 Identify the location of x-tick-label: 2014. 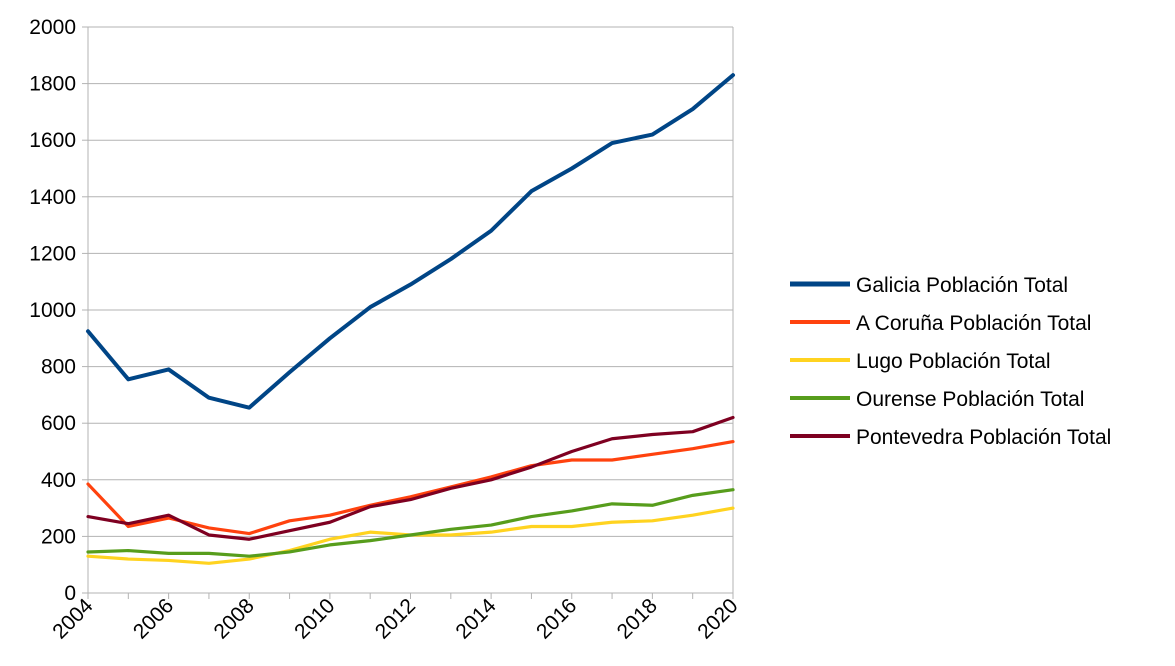
(476, 619).